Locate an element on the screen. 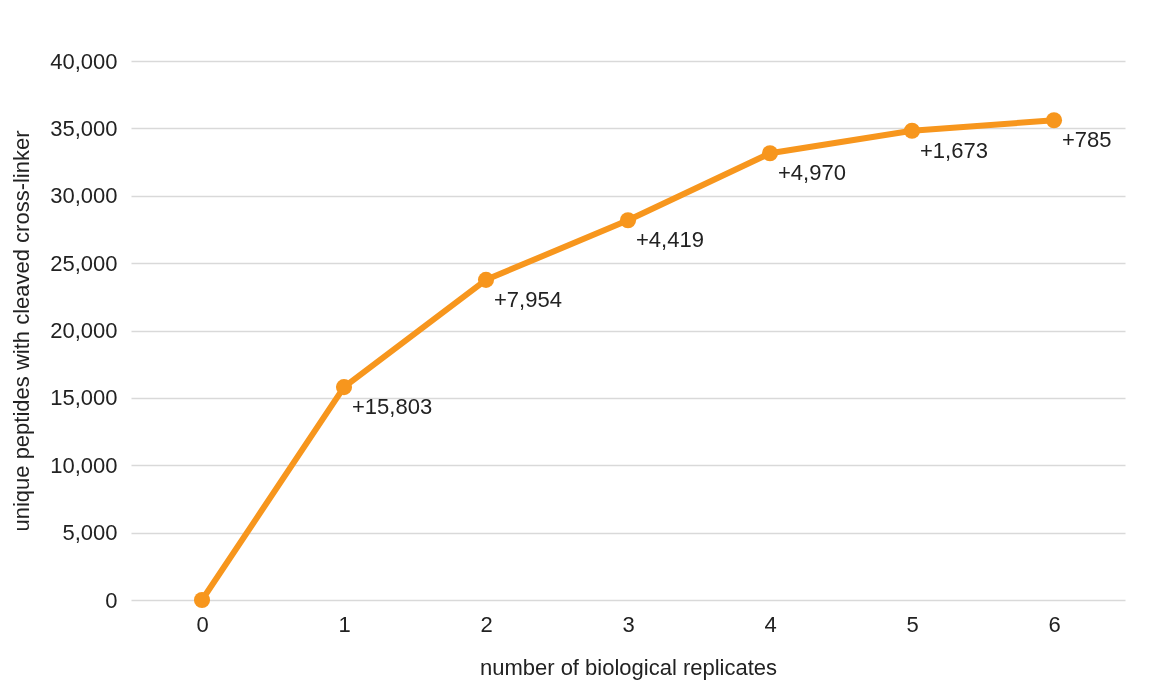  y-tick-label: 40,000 is located at coordinates (84, 61).